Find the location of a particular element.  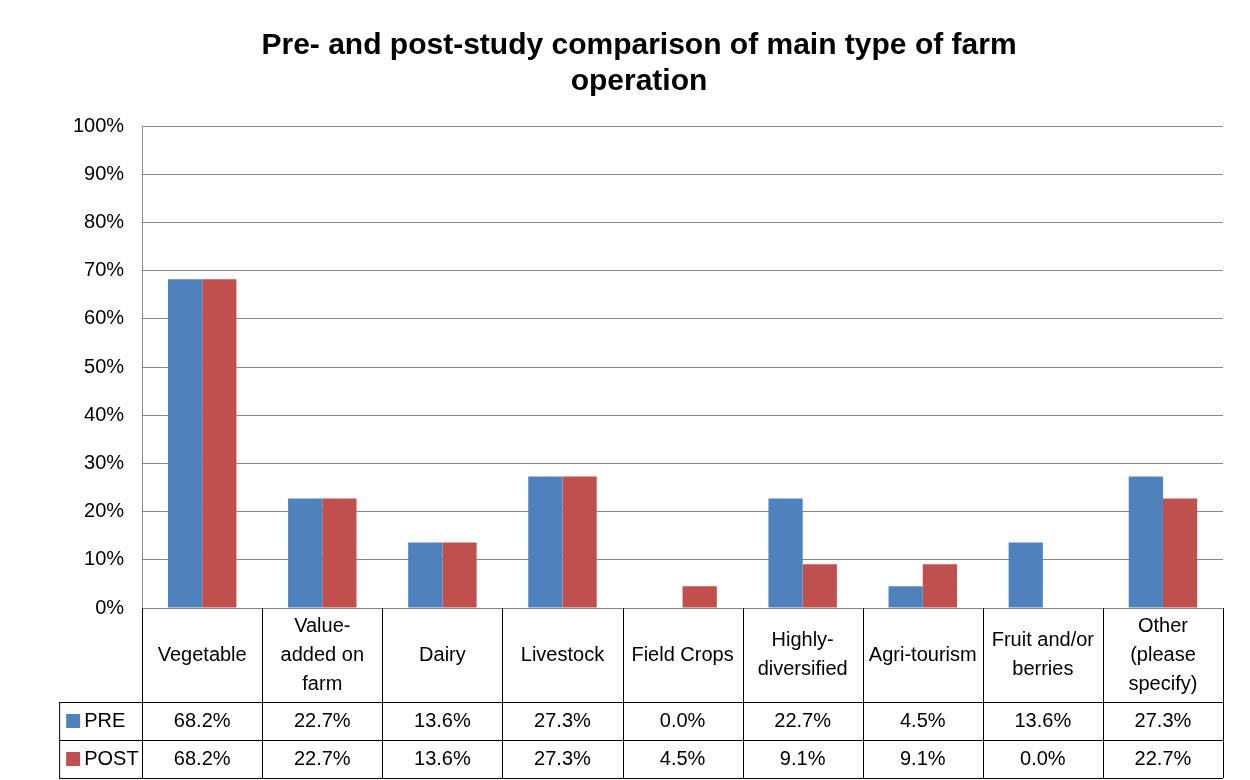

legend-label: PRE is located at coordinates (105, 719).